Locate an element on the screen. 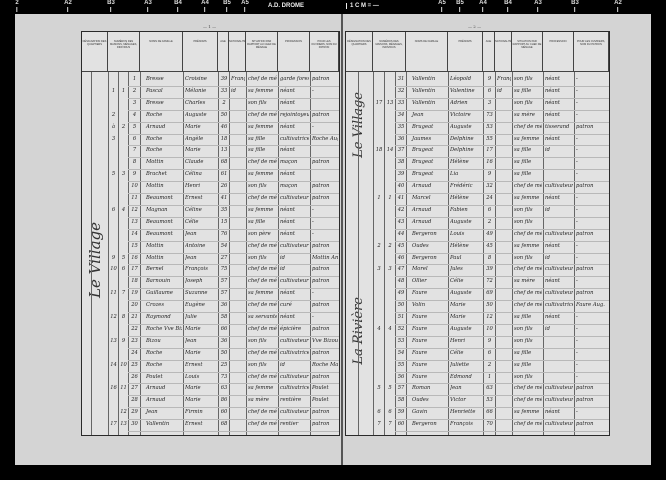  cell-surname: Mottin is located at coordinates (155, 245).